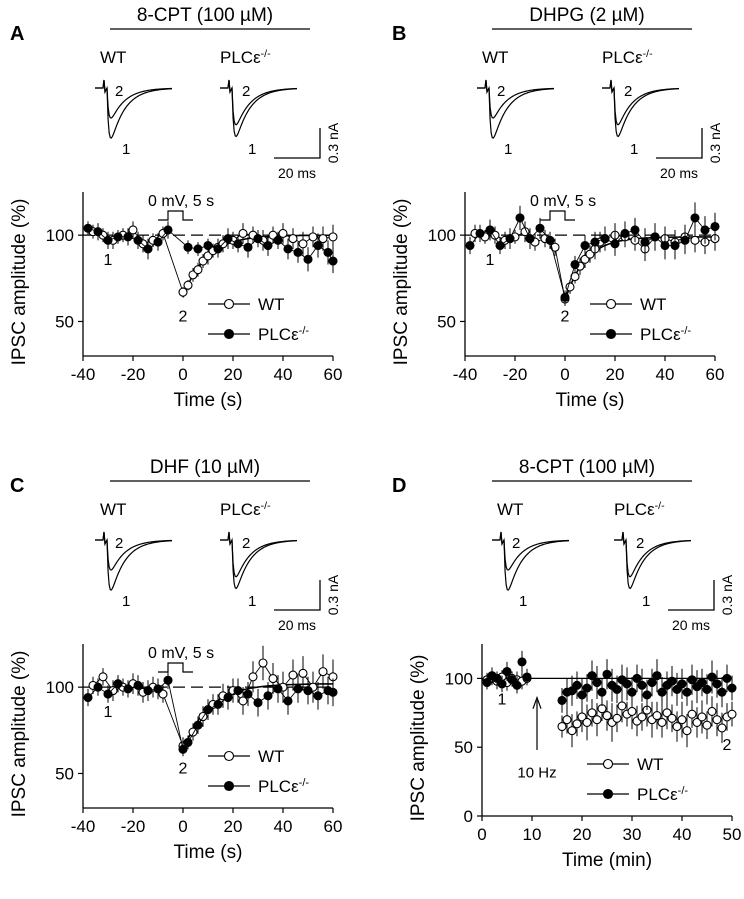  I want to click on x-tick-label: -20, so click(133, 374).